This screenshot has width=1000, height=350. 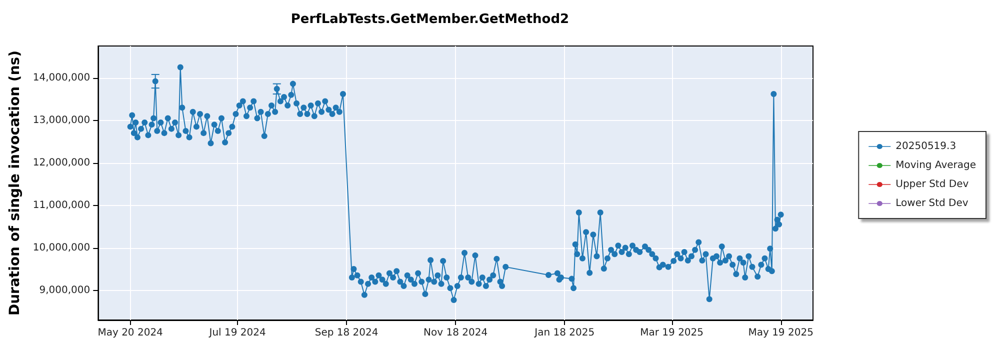 I want to click on x-tick-label: Sep 18 2024, so click(x=346, y=333).